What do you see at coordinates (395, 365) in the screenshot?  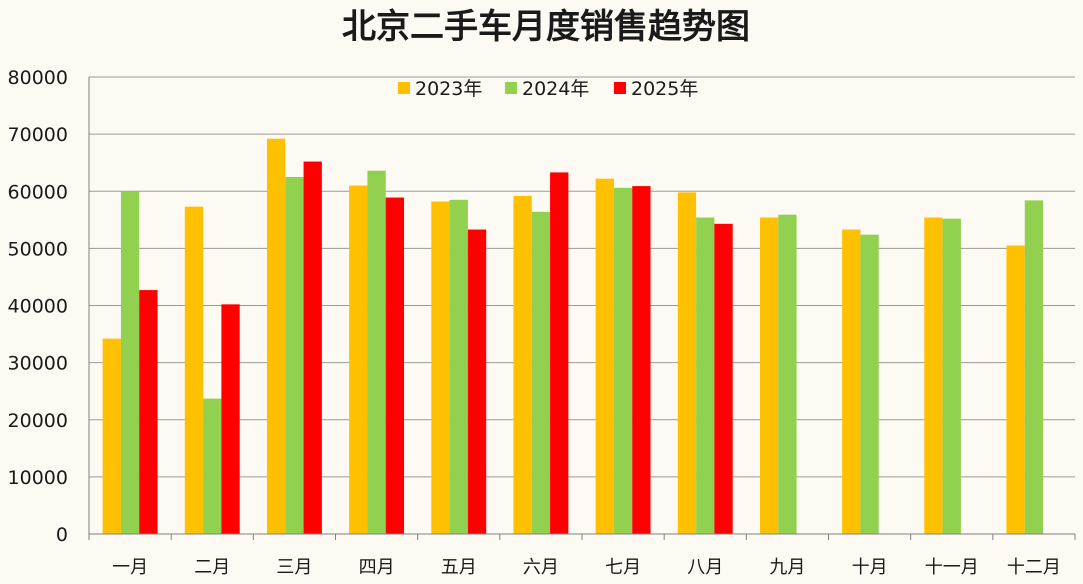 I see `bar-2025年-四月` at bounding box center [395, 365].